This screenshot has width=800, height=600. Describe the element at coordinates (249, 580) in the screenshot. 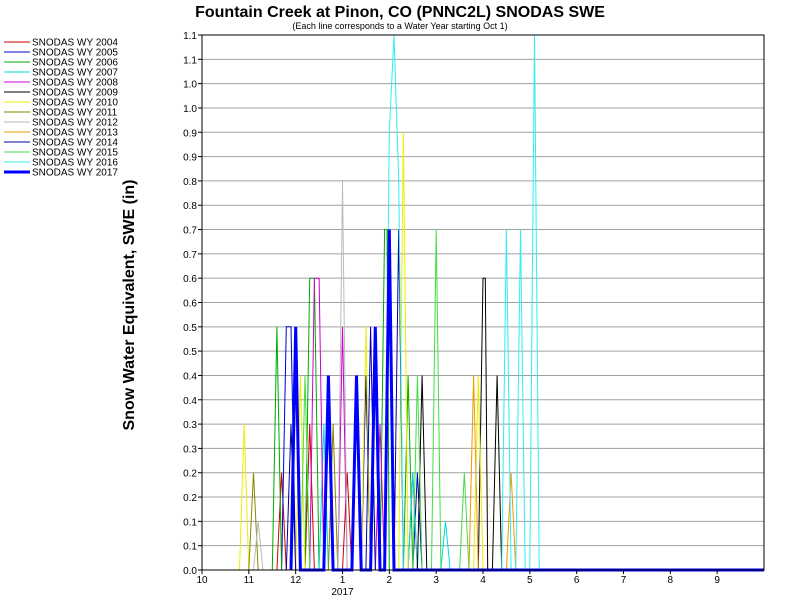

I see `x-tick-label: 11` at that location.